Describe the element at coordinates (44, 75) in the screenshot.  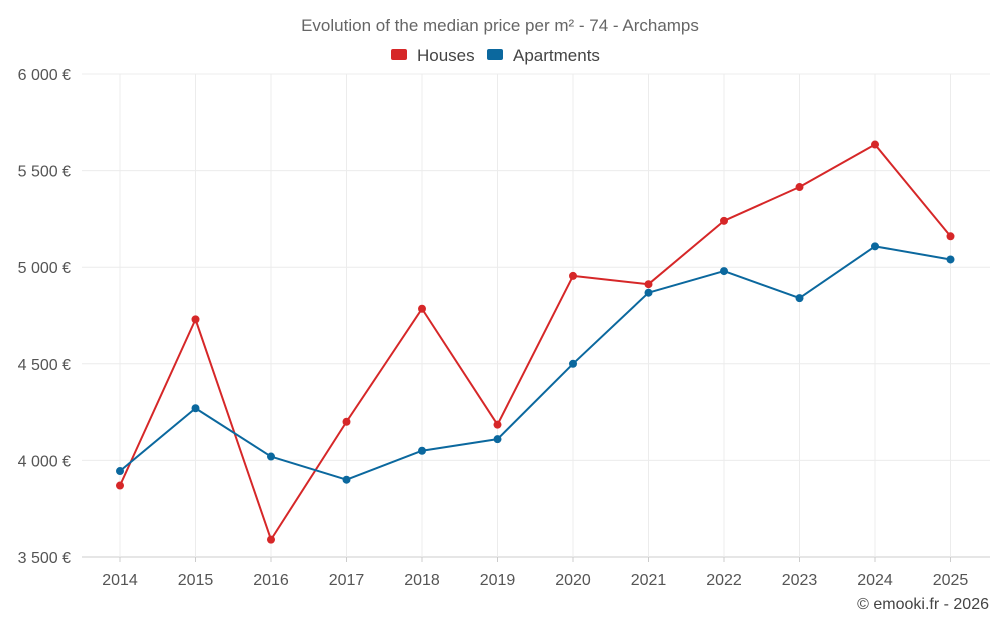
I see `y-tick-label: 6 000 €` at that location.